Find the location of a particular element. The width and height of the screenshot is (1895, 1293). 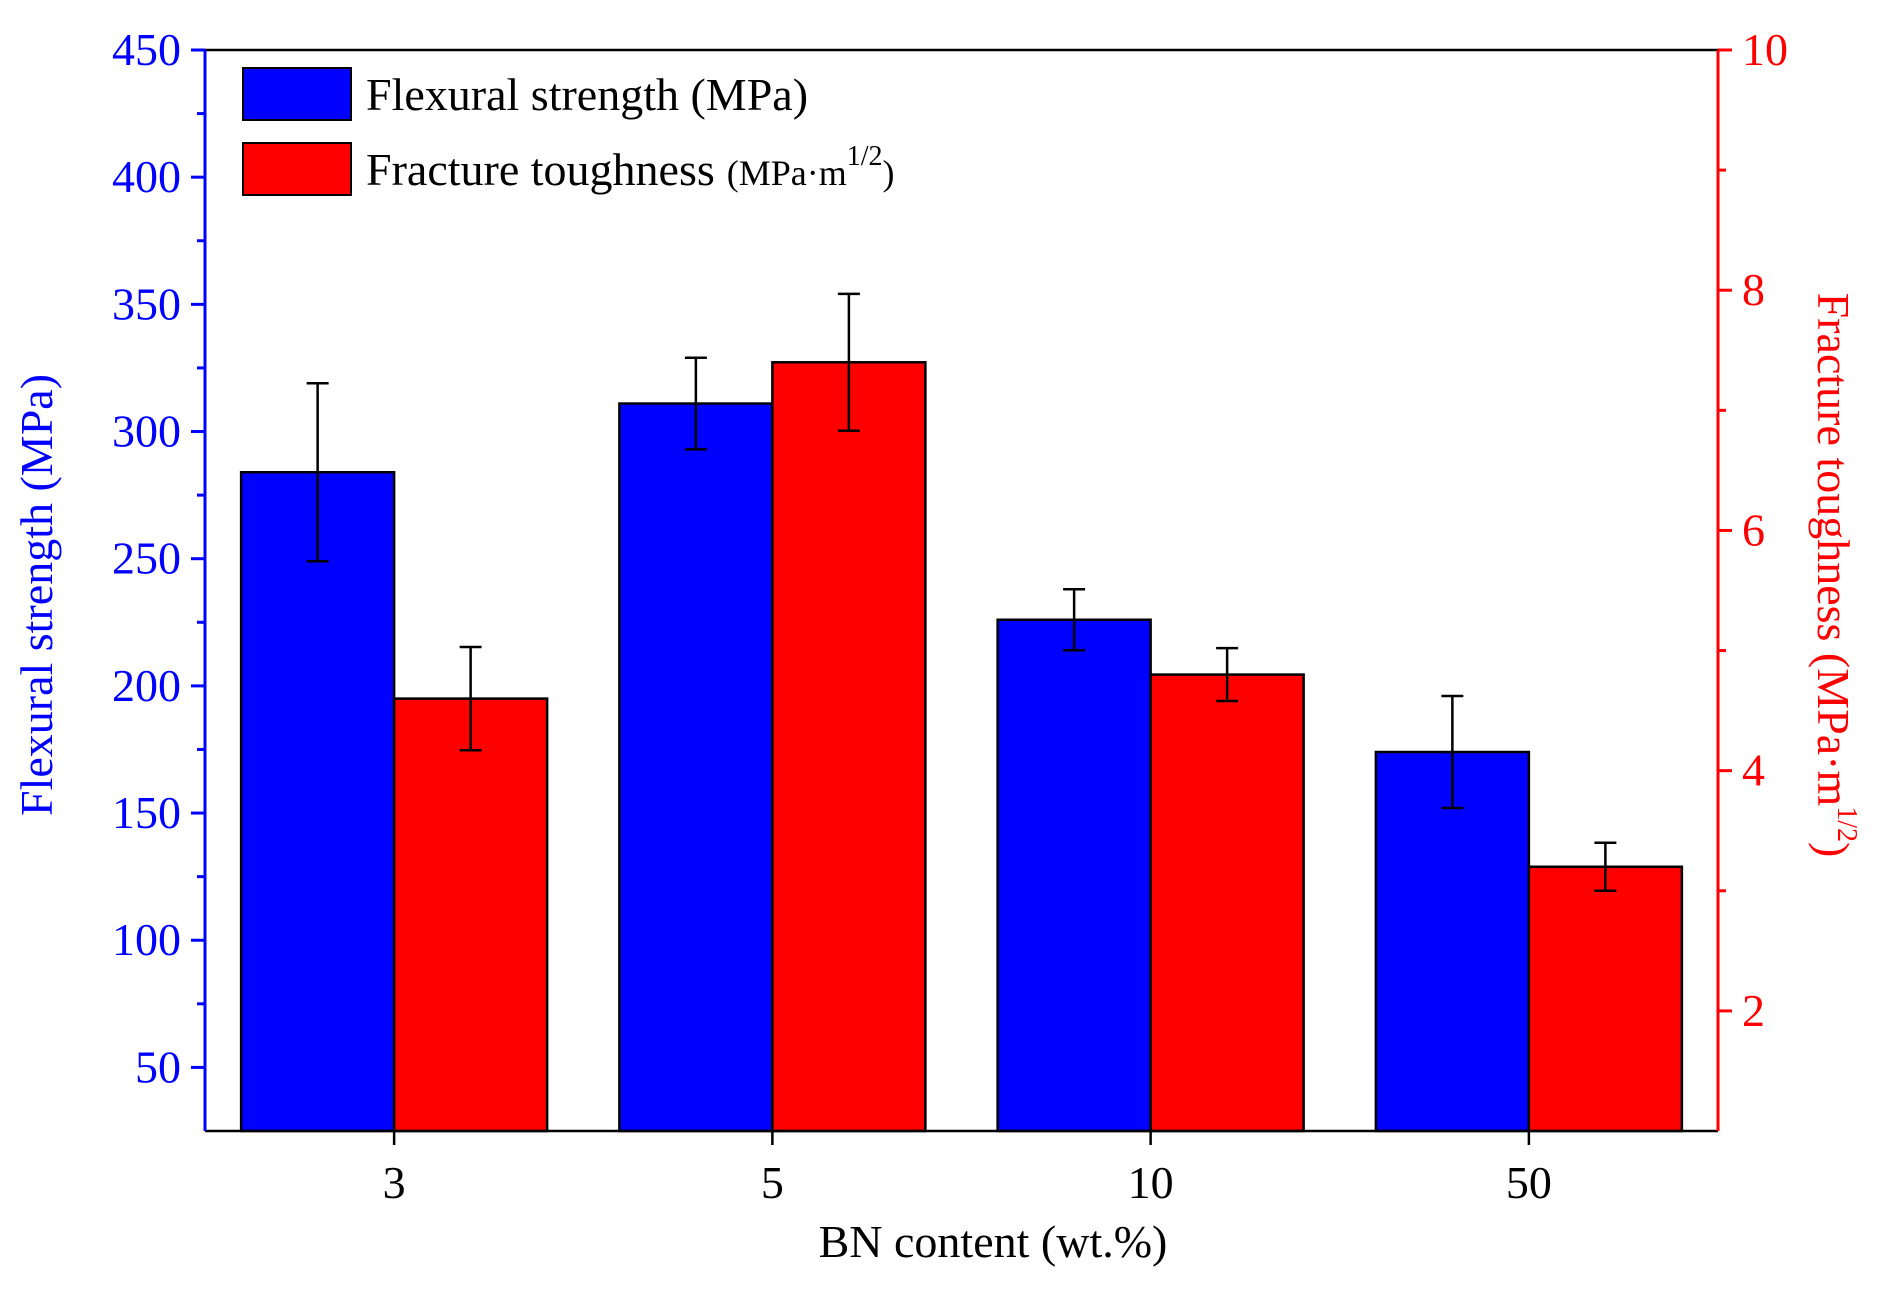

right-tick-label-6: 6 is located at coordinates (1753, 529).